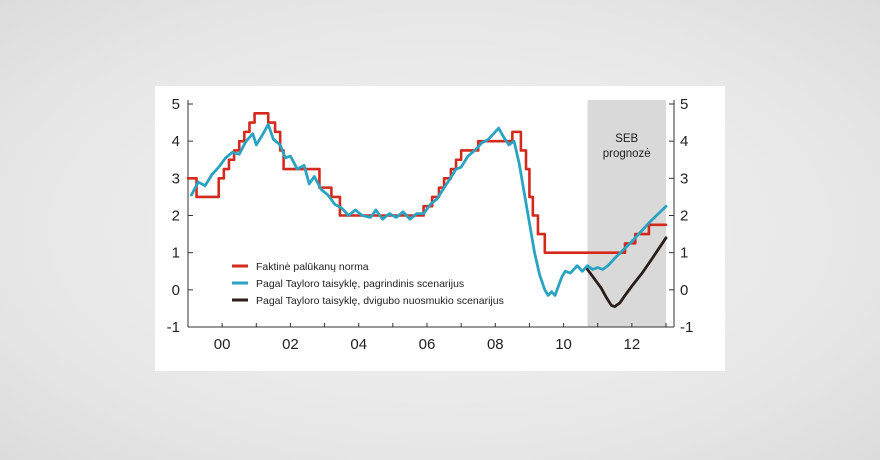 The height and width of the screenshot is (460, 880). What do you see at coordinates (427, 344) in the screenshot?
I see `x-tick-label: 06` at bounding box center [427, 344].